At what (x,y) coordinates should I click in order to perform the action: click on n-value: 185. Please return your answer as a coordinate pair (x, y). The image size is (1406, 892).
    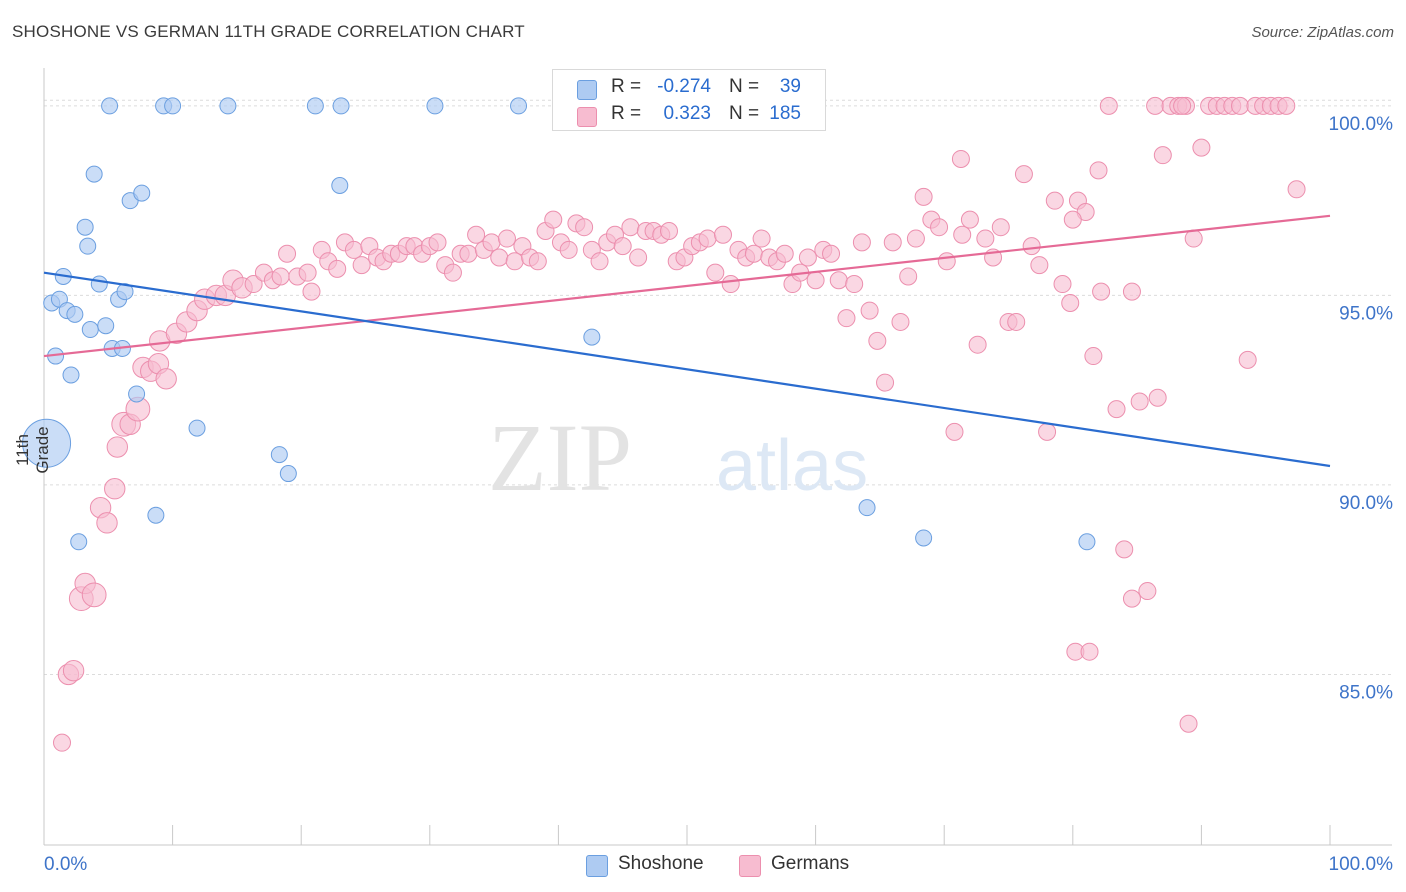
    Looking at the image, I should click on (785, 113).